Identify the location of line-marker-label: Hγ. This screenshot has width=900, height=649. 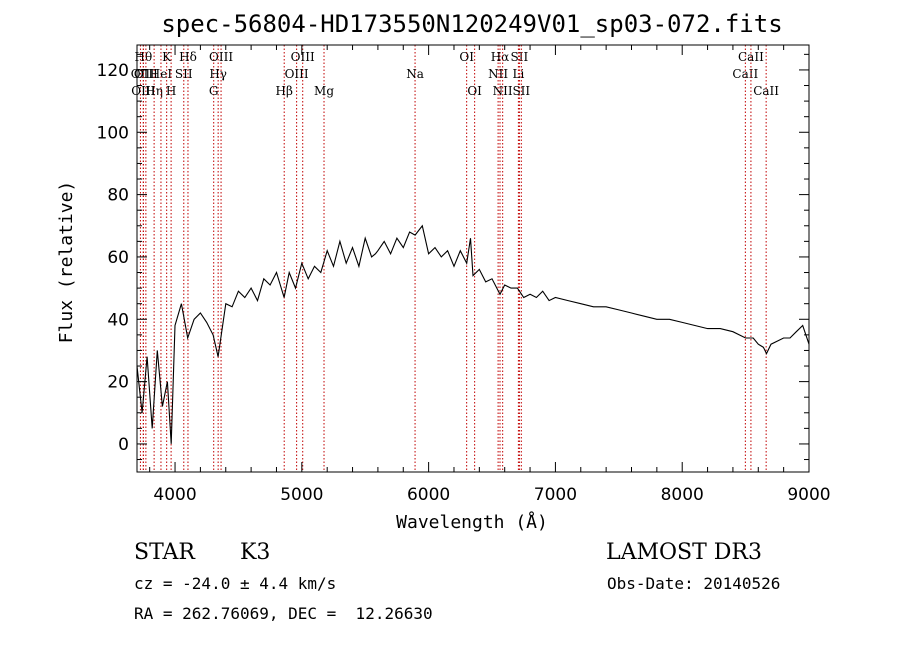
(218, 74).